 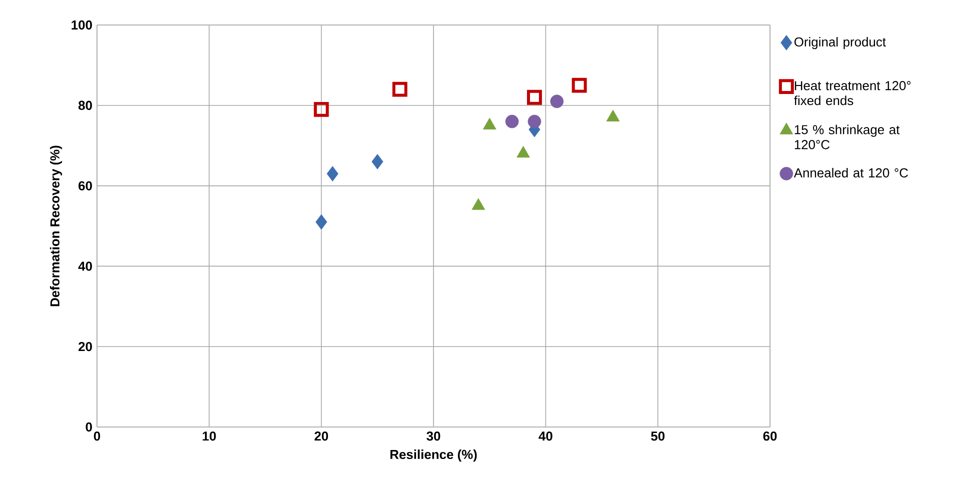 What do you see at coordinates (433, 436) in the screenshot?
I see `x-tick-label: 30` at bounding box center [433, 436].